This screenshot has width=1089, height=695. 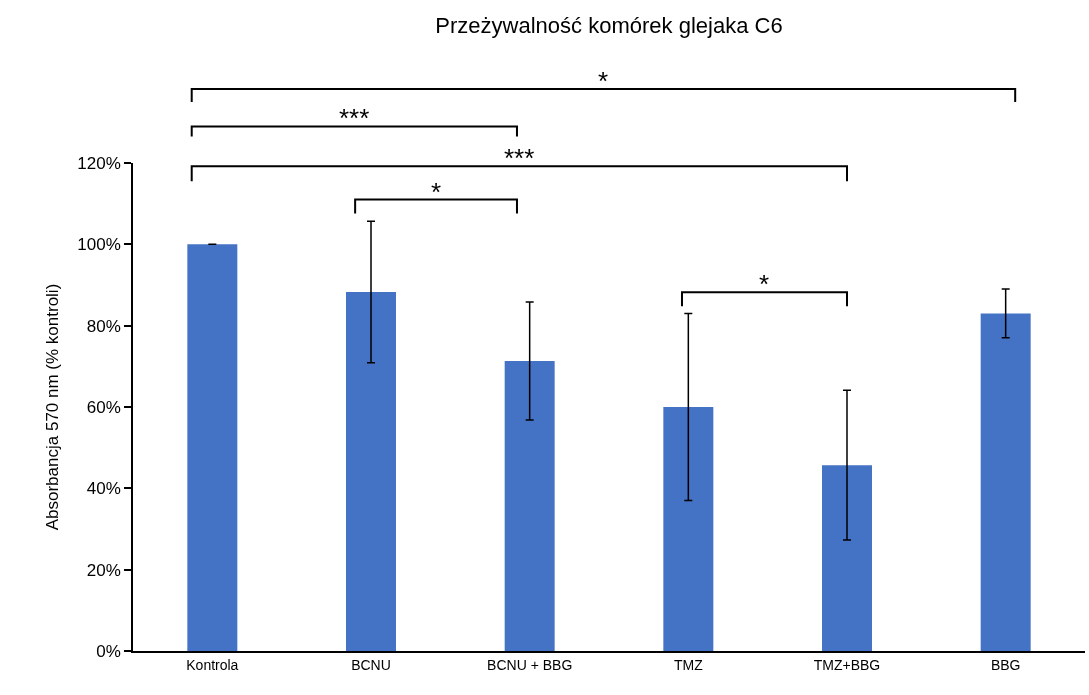 I want to click on x-tick-label: TMZ+BBG, so click(x=847, y=664).